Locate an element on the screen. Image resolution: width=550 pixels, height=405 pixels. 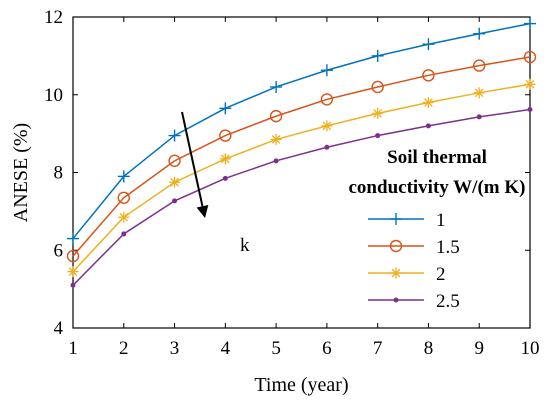
x-tick-label: 2 is located at coordinates (124, 348).